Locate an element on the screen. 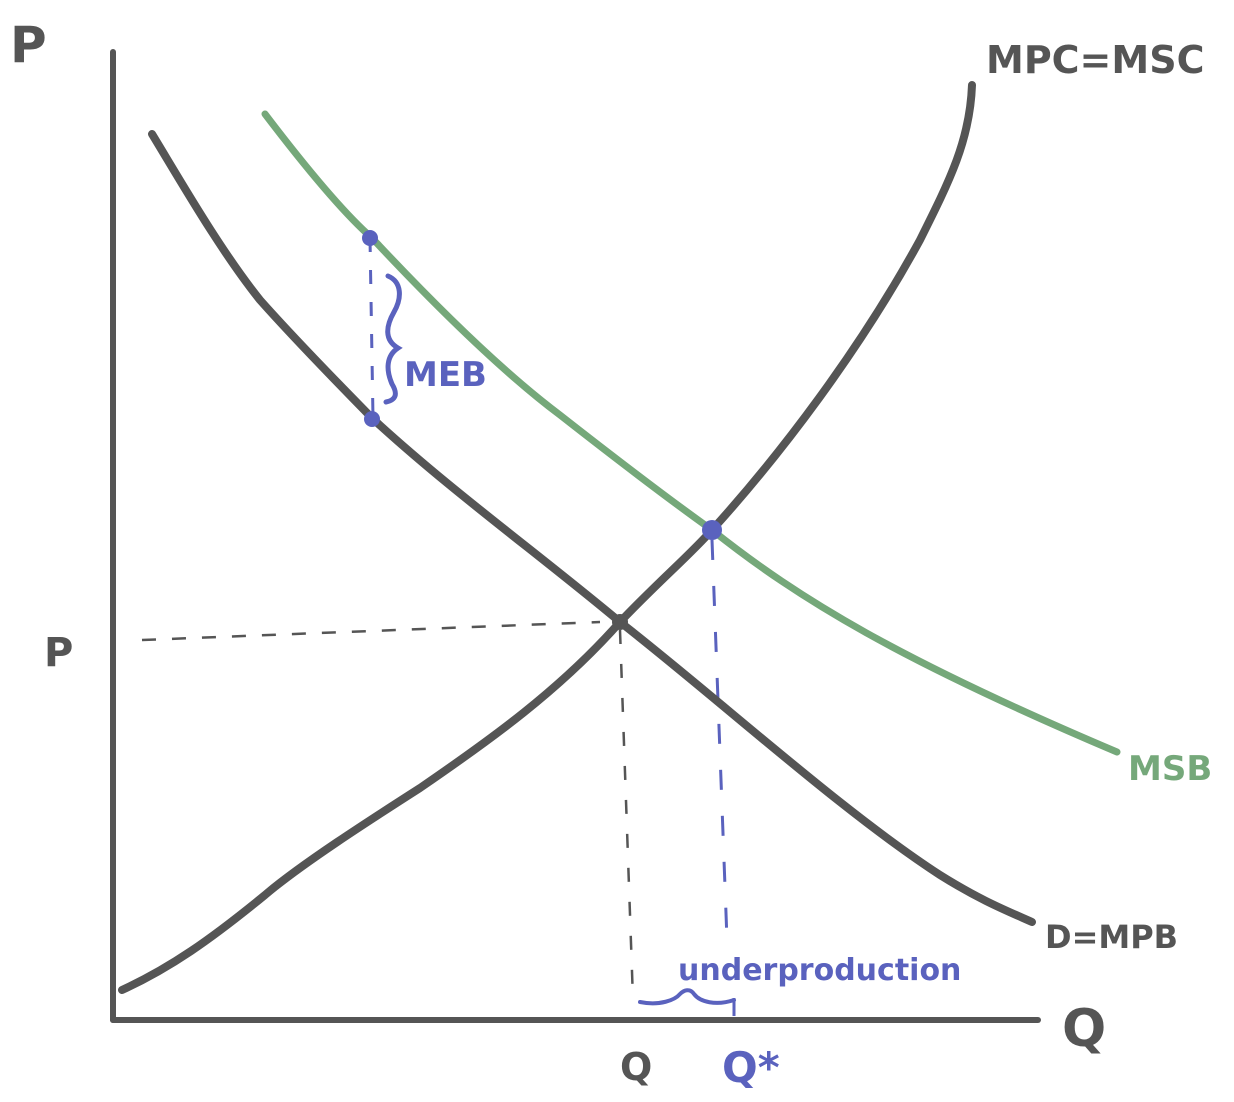 The width and height of the screenshot is (1234, 1102). price-tick-label: P is located at coordinates (58, 653).